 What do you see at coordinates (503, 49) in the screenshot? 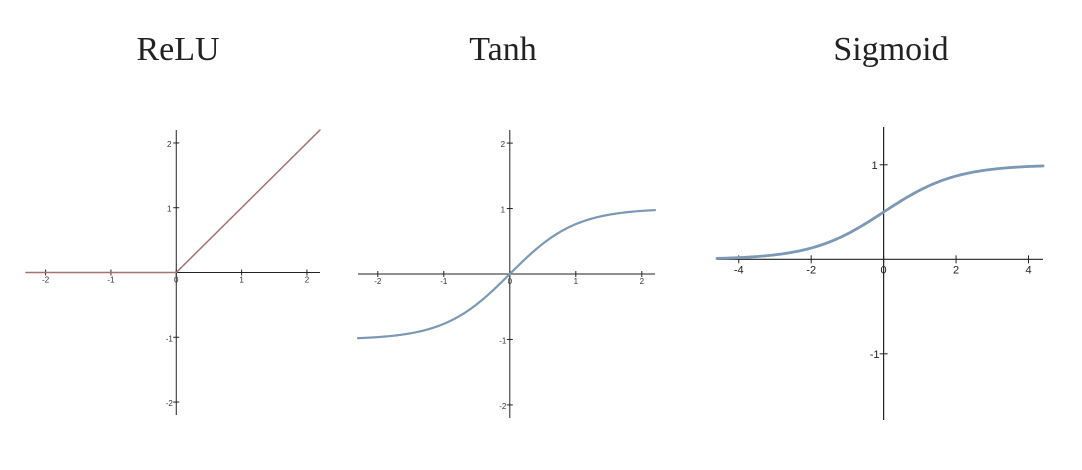
I see `tanh-title: Tanh` at bounding box center [503, 49].